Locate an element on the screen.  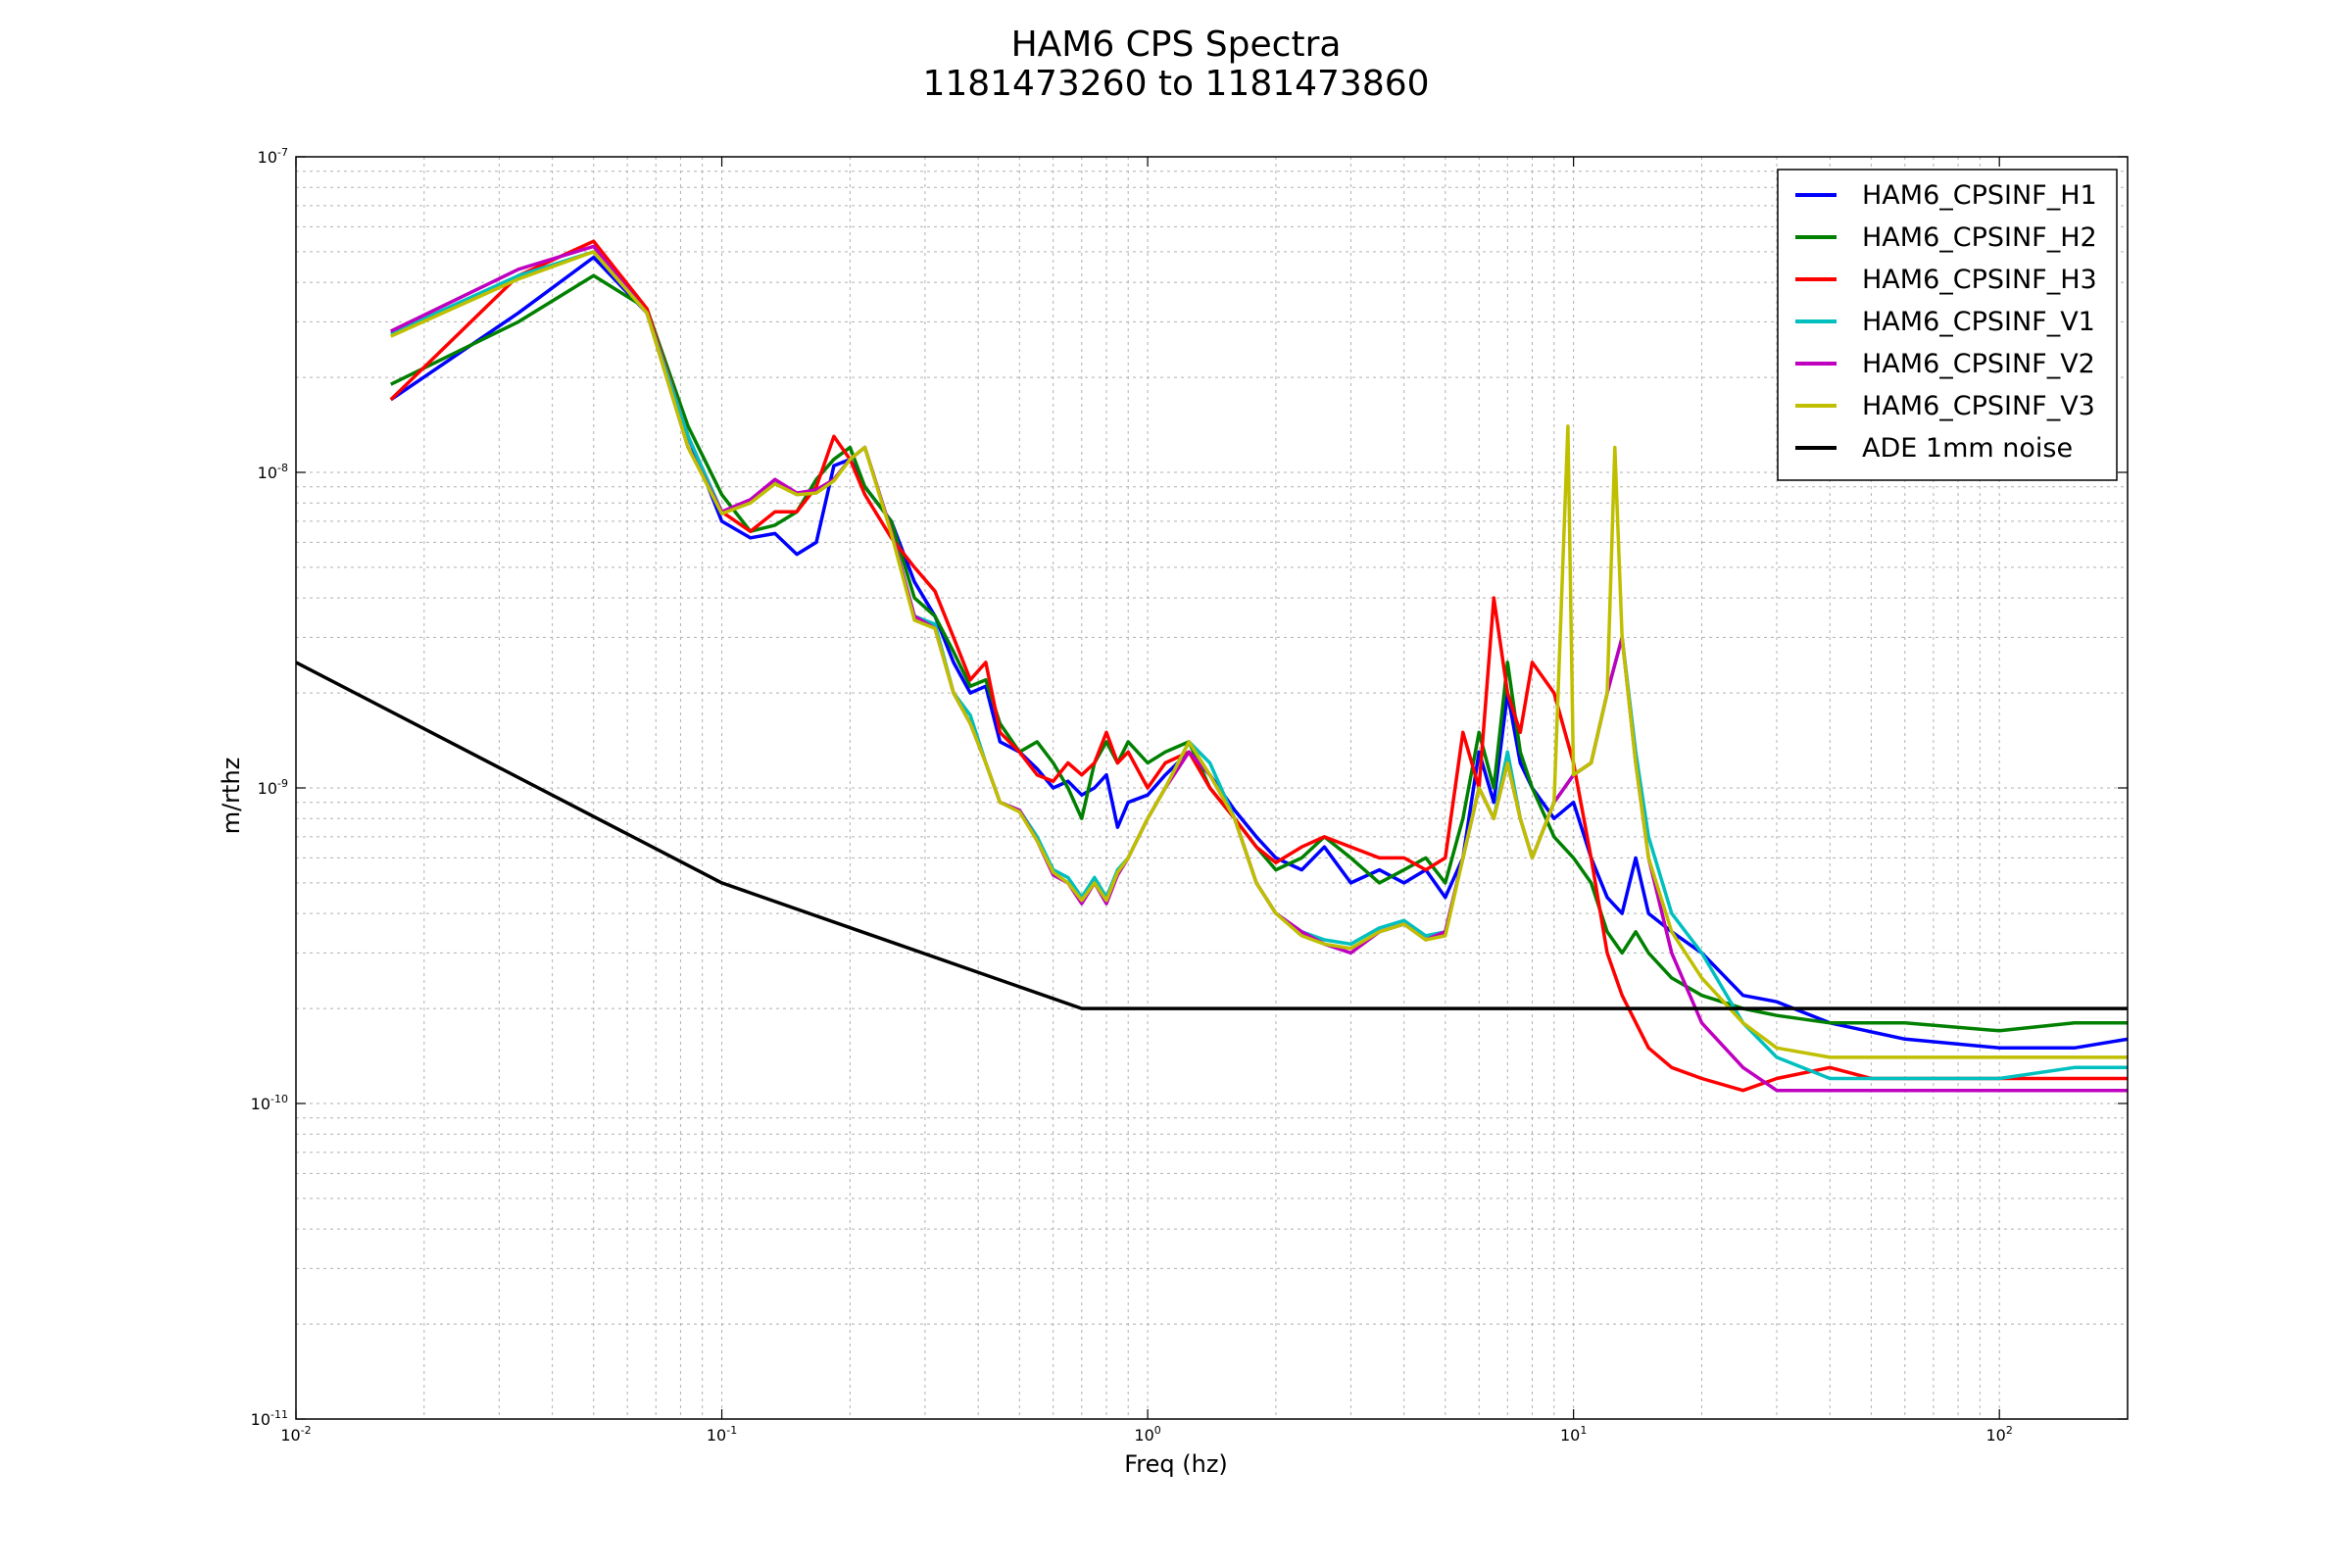
x-tick-label: 10² is located at coordinates (2000, 1434).